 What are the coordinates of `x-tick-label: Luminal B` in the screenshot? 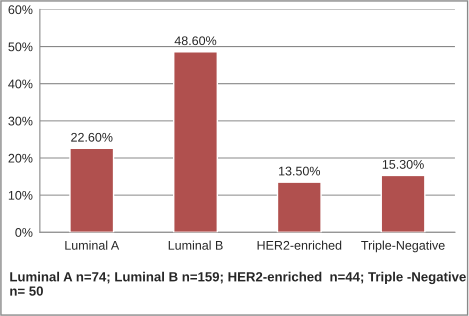 It's located at (195, 245).